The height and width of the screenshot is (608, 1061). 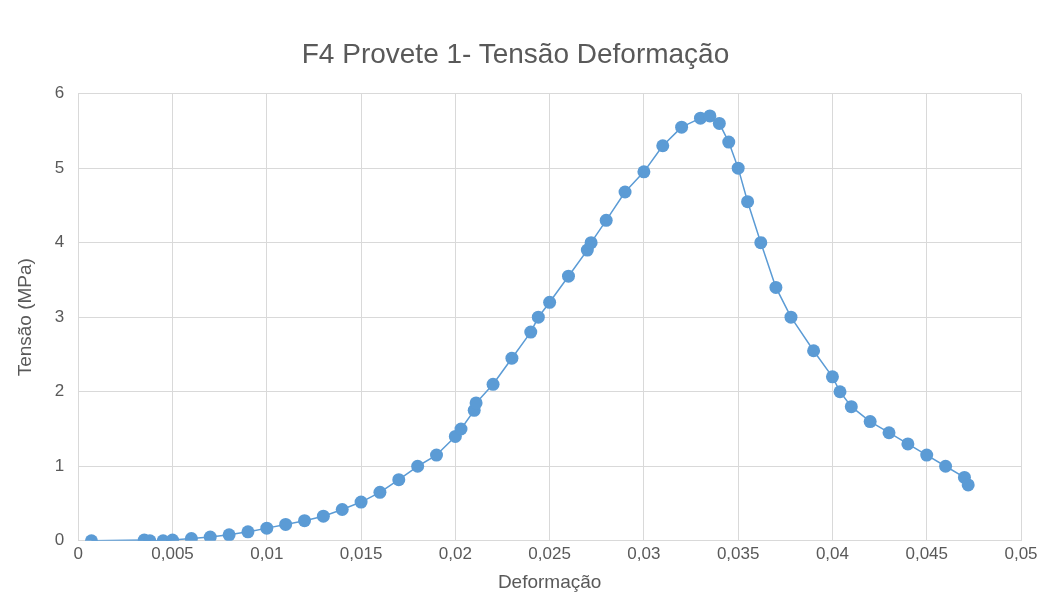 What do you see at coordinates (832, 553) in the screenshot?
I see `x-tick-label: 0,04` at bounding box center [832, 553].